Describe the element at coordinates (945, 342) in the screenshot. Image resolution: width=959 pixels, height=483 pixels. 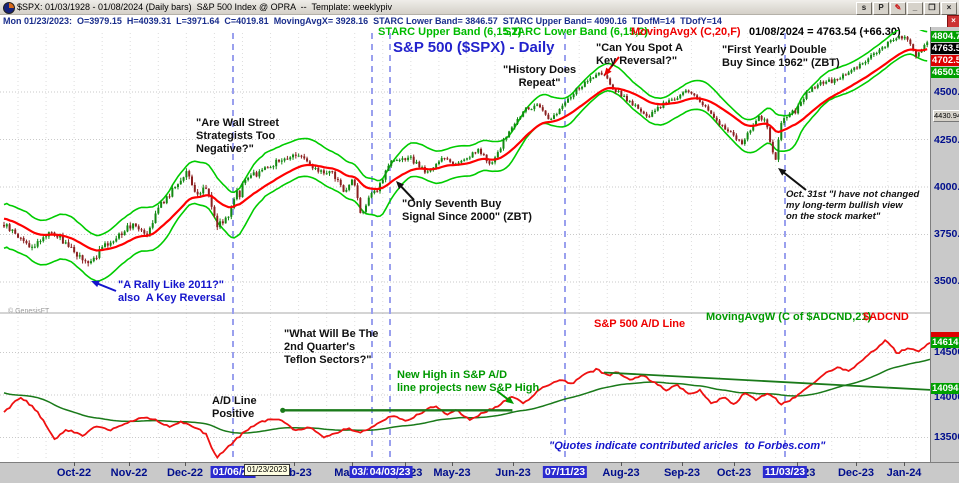
I see `price-badge-14614.13: 14614.13` at that location.